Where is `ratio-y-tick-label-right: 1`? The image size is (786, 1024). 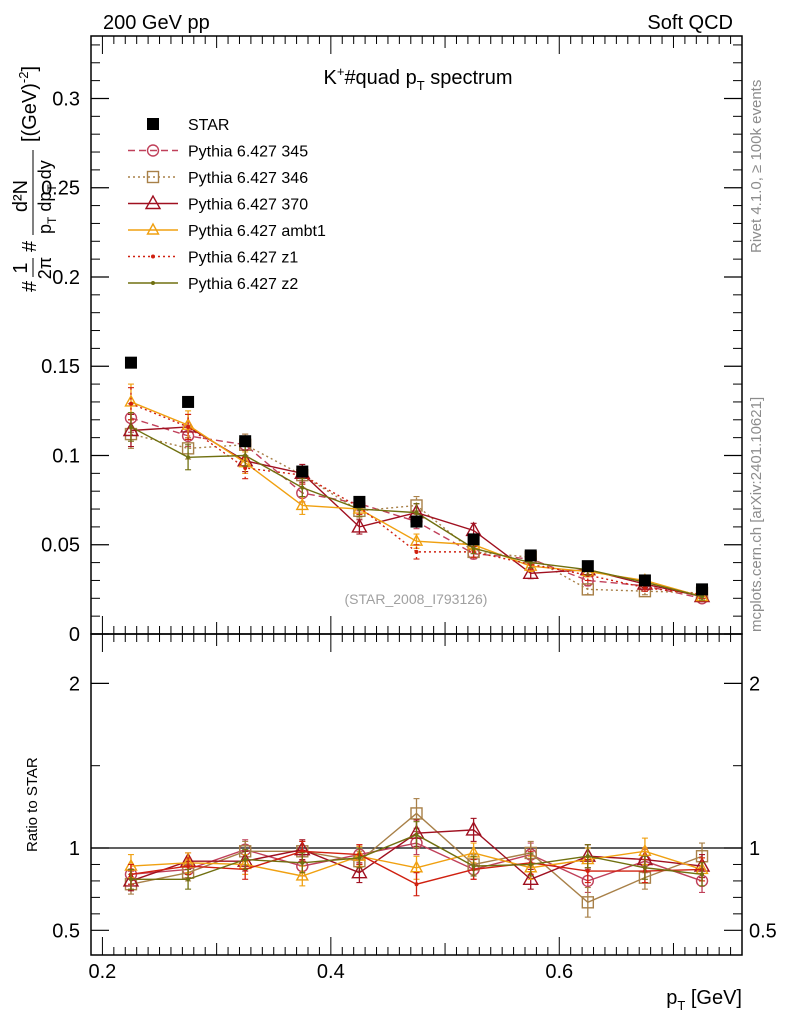
ratio-y-tick-label-right: 1 is located at coordinates (754, 849).